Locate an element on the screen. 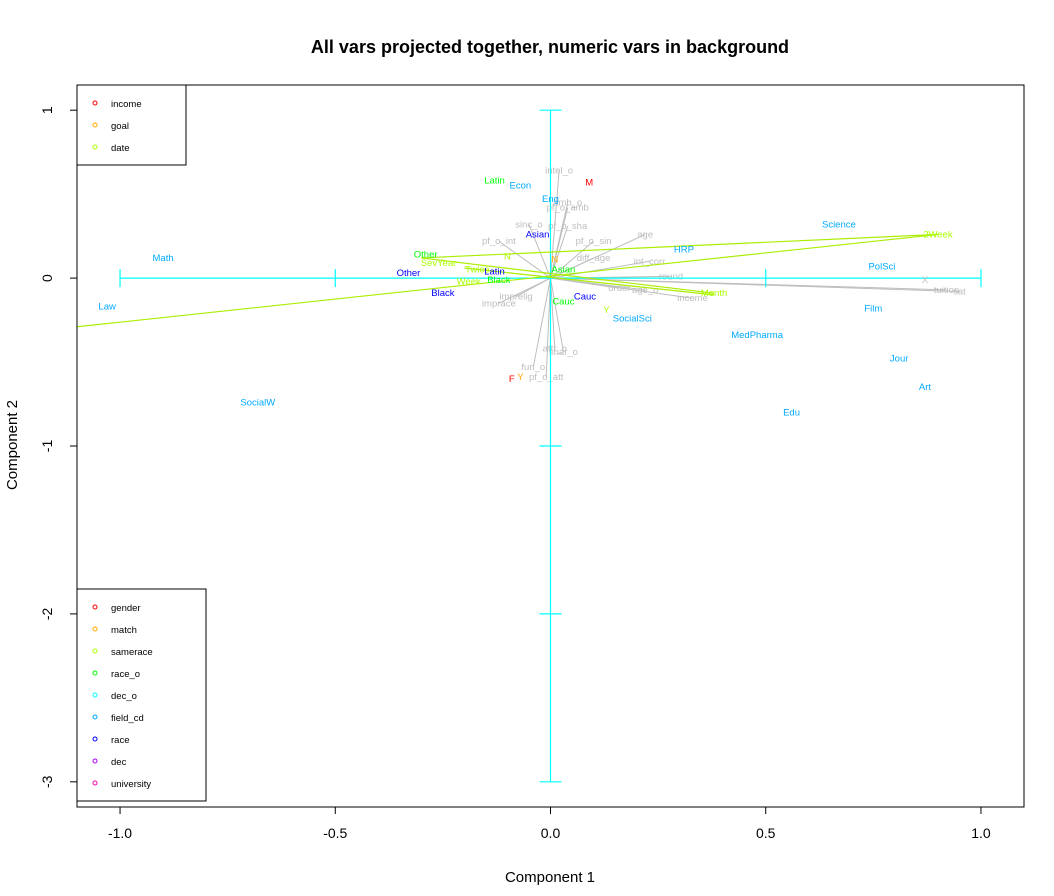 The height and width of the screenshot is (896, 1054). legend-key-date is located at coordinates (95, 147).